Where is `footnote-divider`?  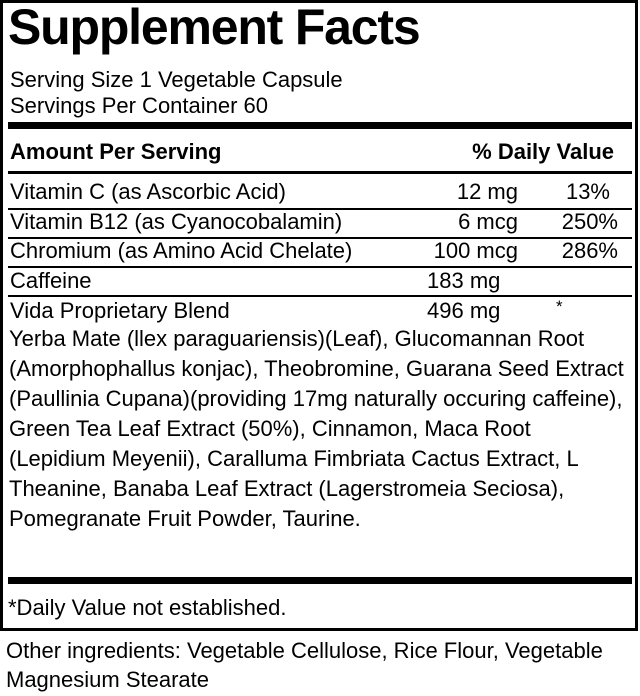 footnote-divider is located at coordinates (320, 580).